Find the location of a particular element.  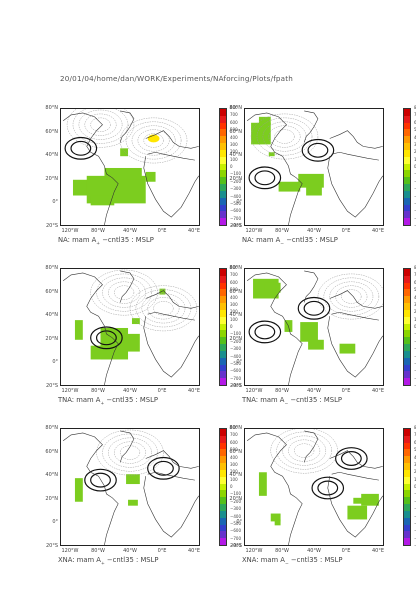

colorbar-tick-label: 600 is located at coordinates (234, 442).